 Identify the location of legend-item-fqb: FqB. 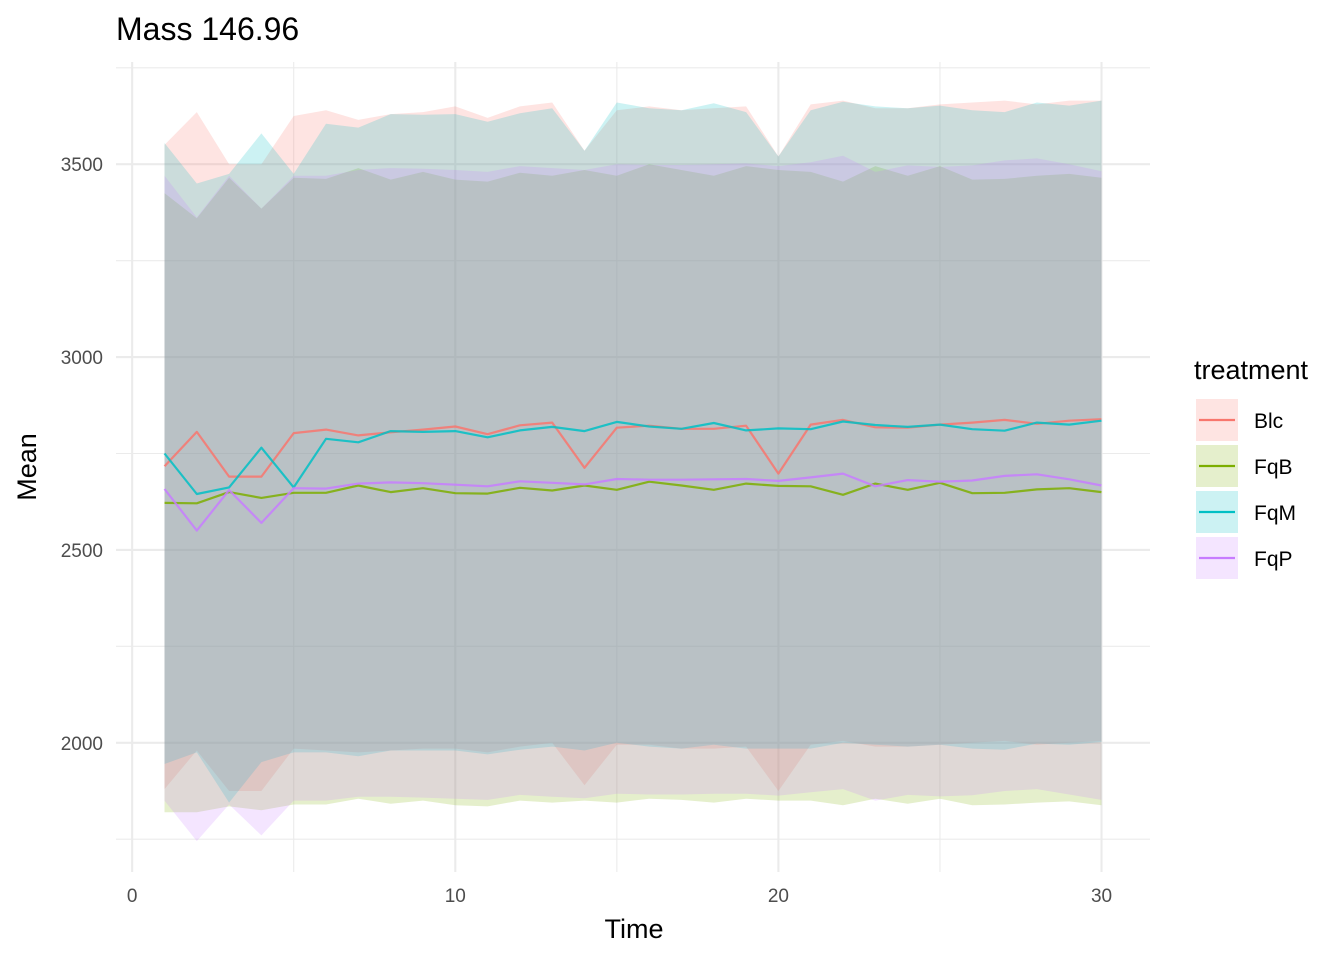
(1244, 466).